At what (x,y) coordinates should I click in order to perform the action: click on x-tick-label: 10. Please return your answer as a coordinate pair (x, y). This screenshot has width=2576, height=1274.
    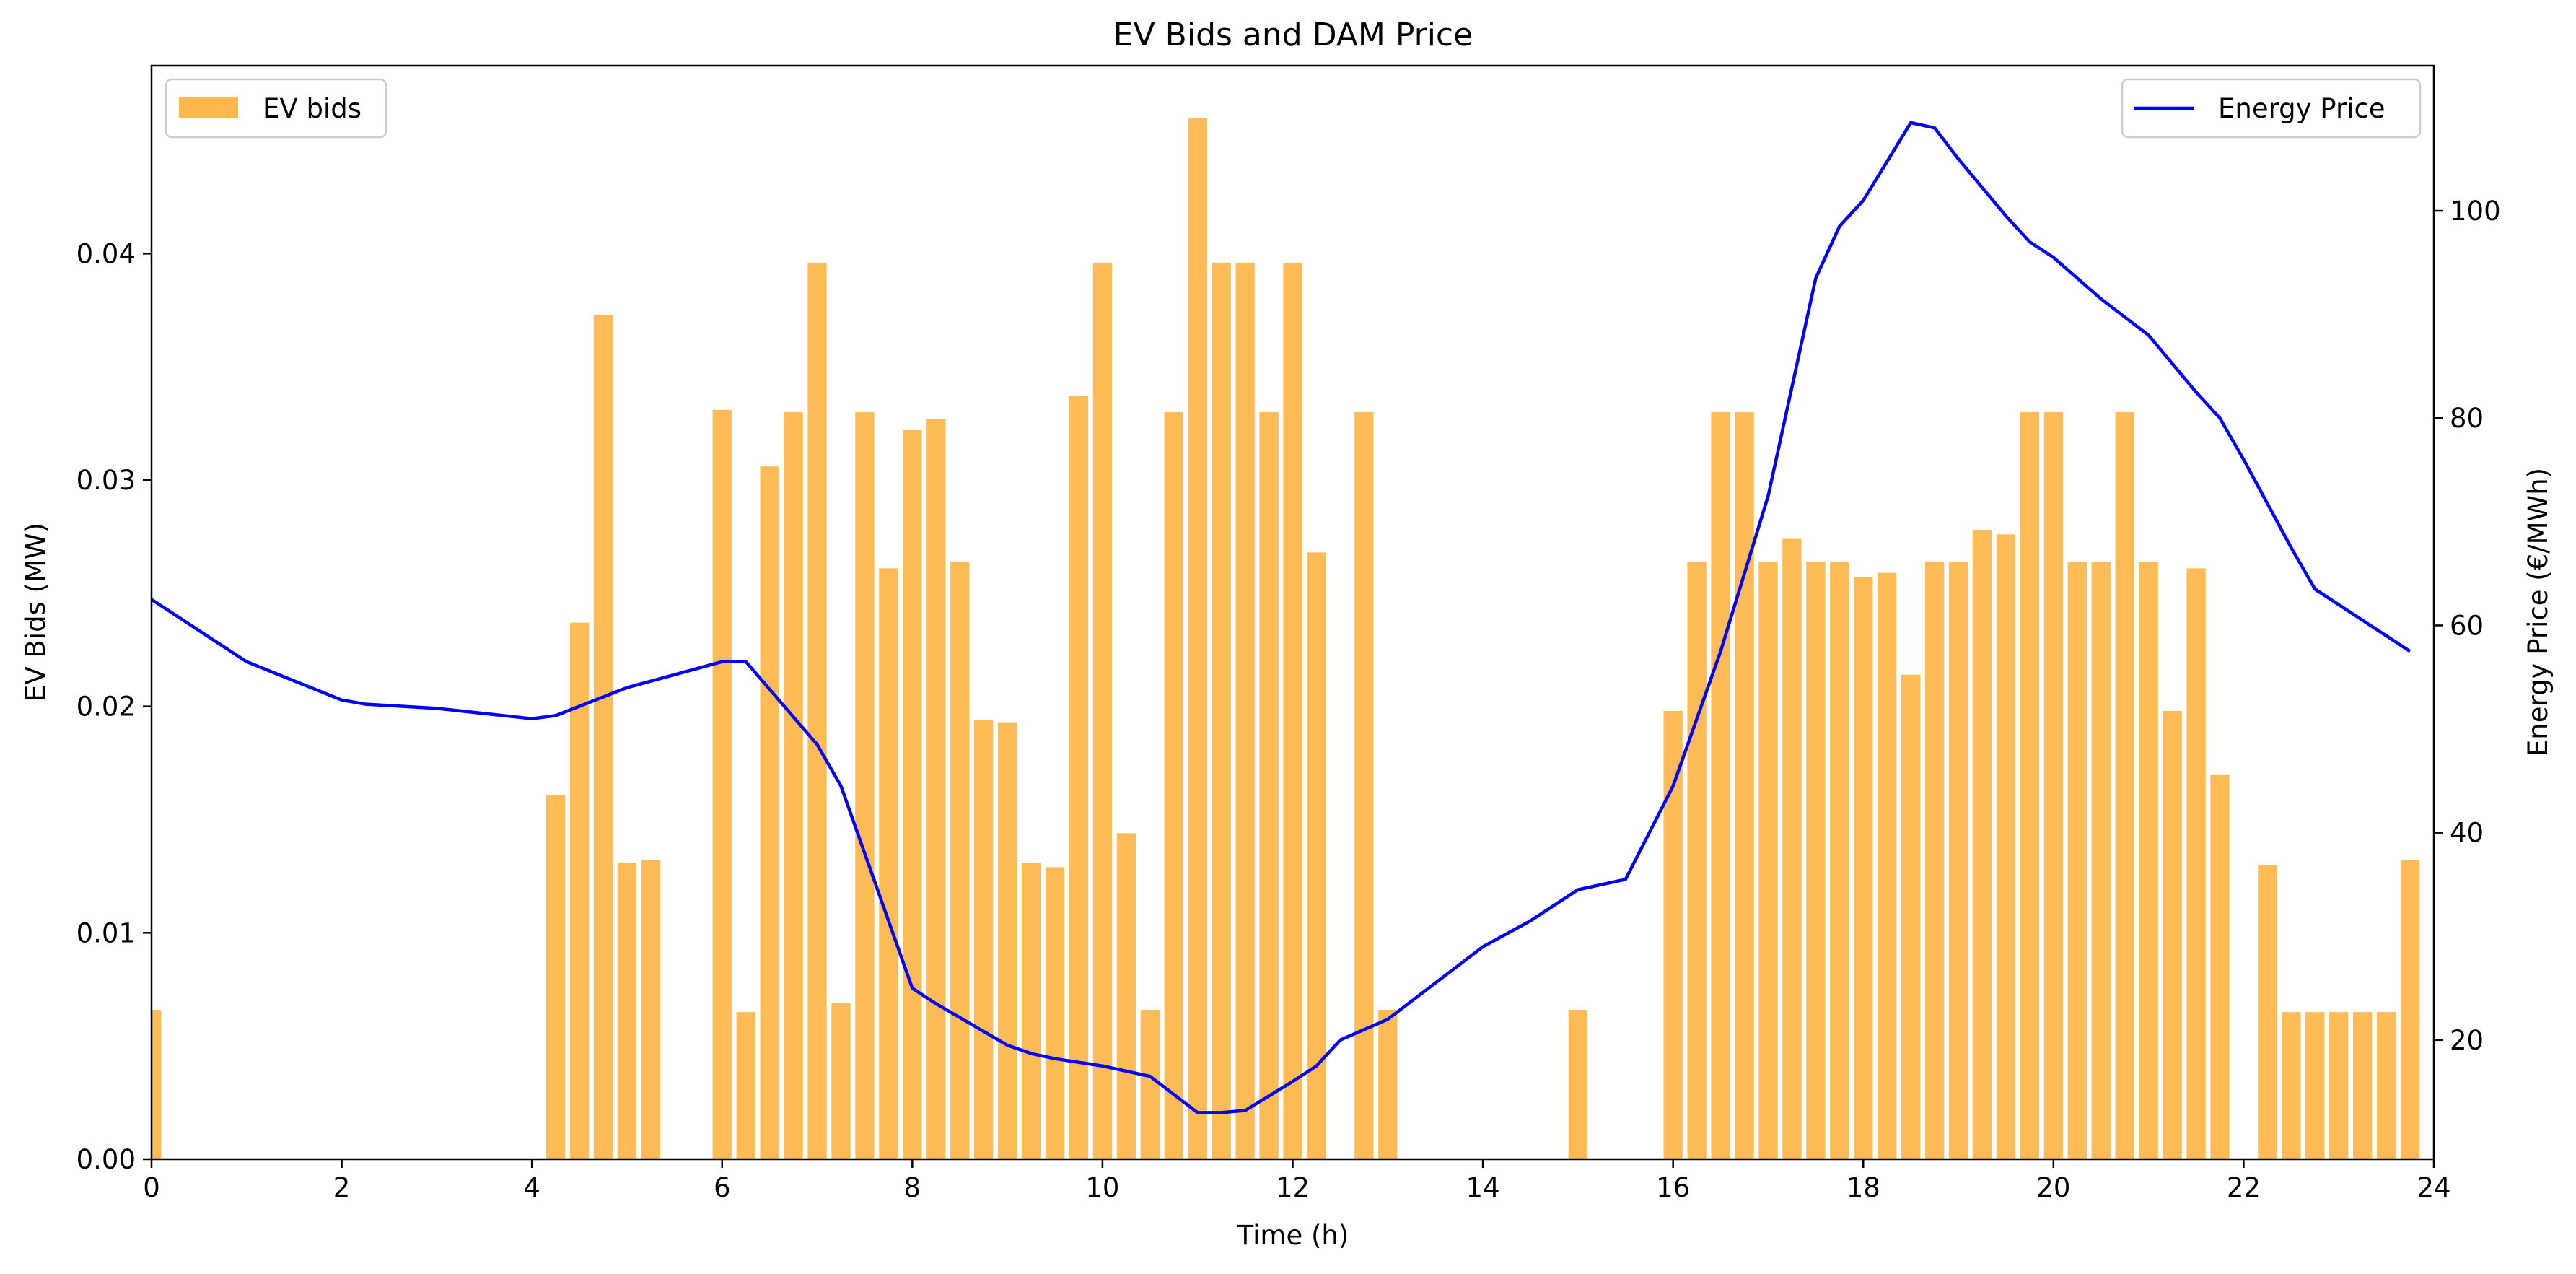
    Looking at the image, I should click on (1102, 1187).